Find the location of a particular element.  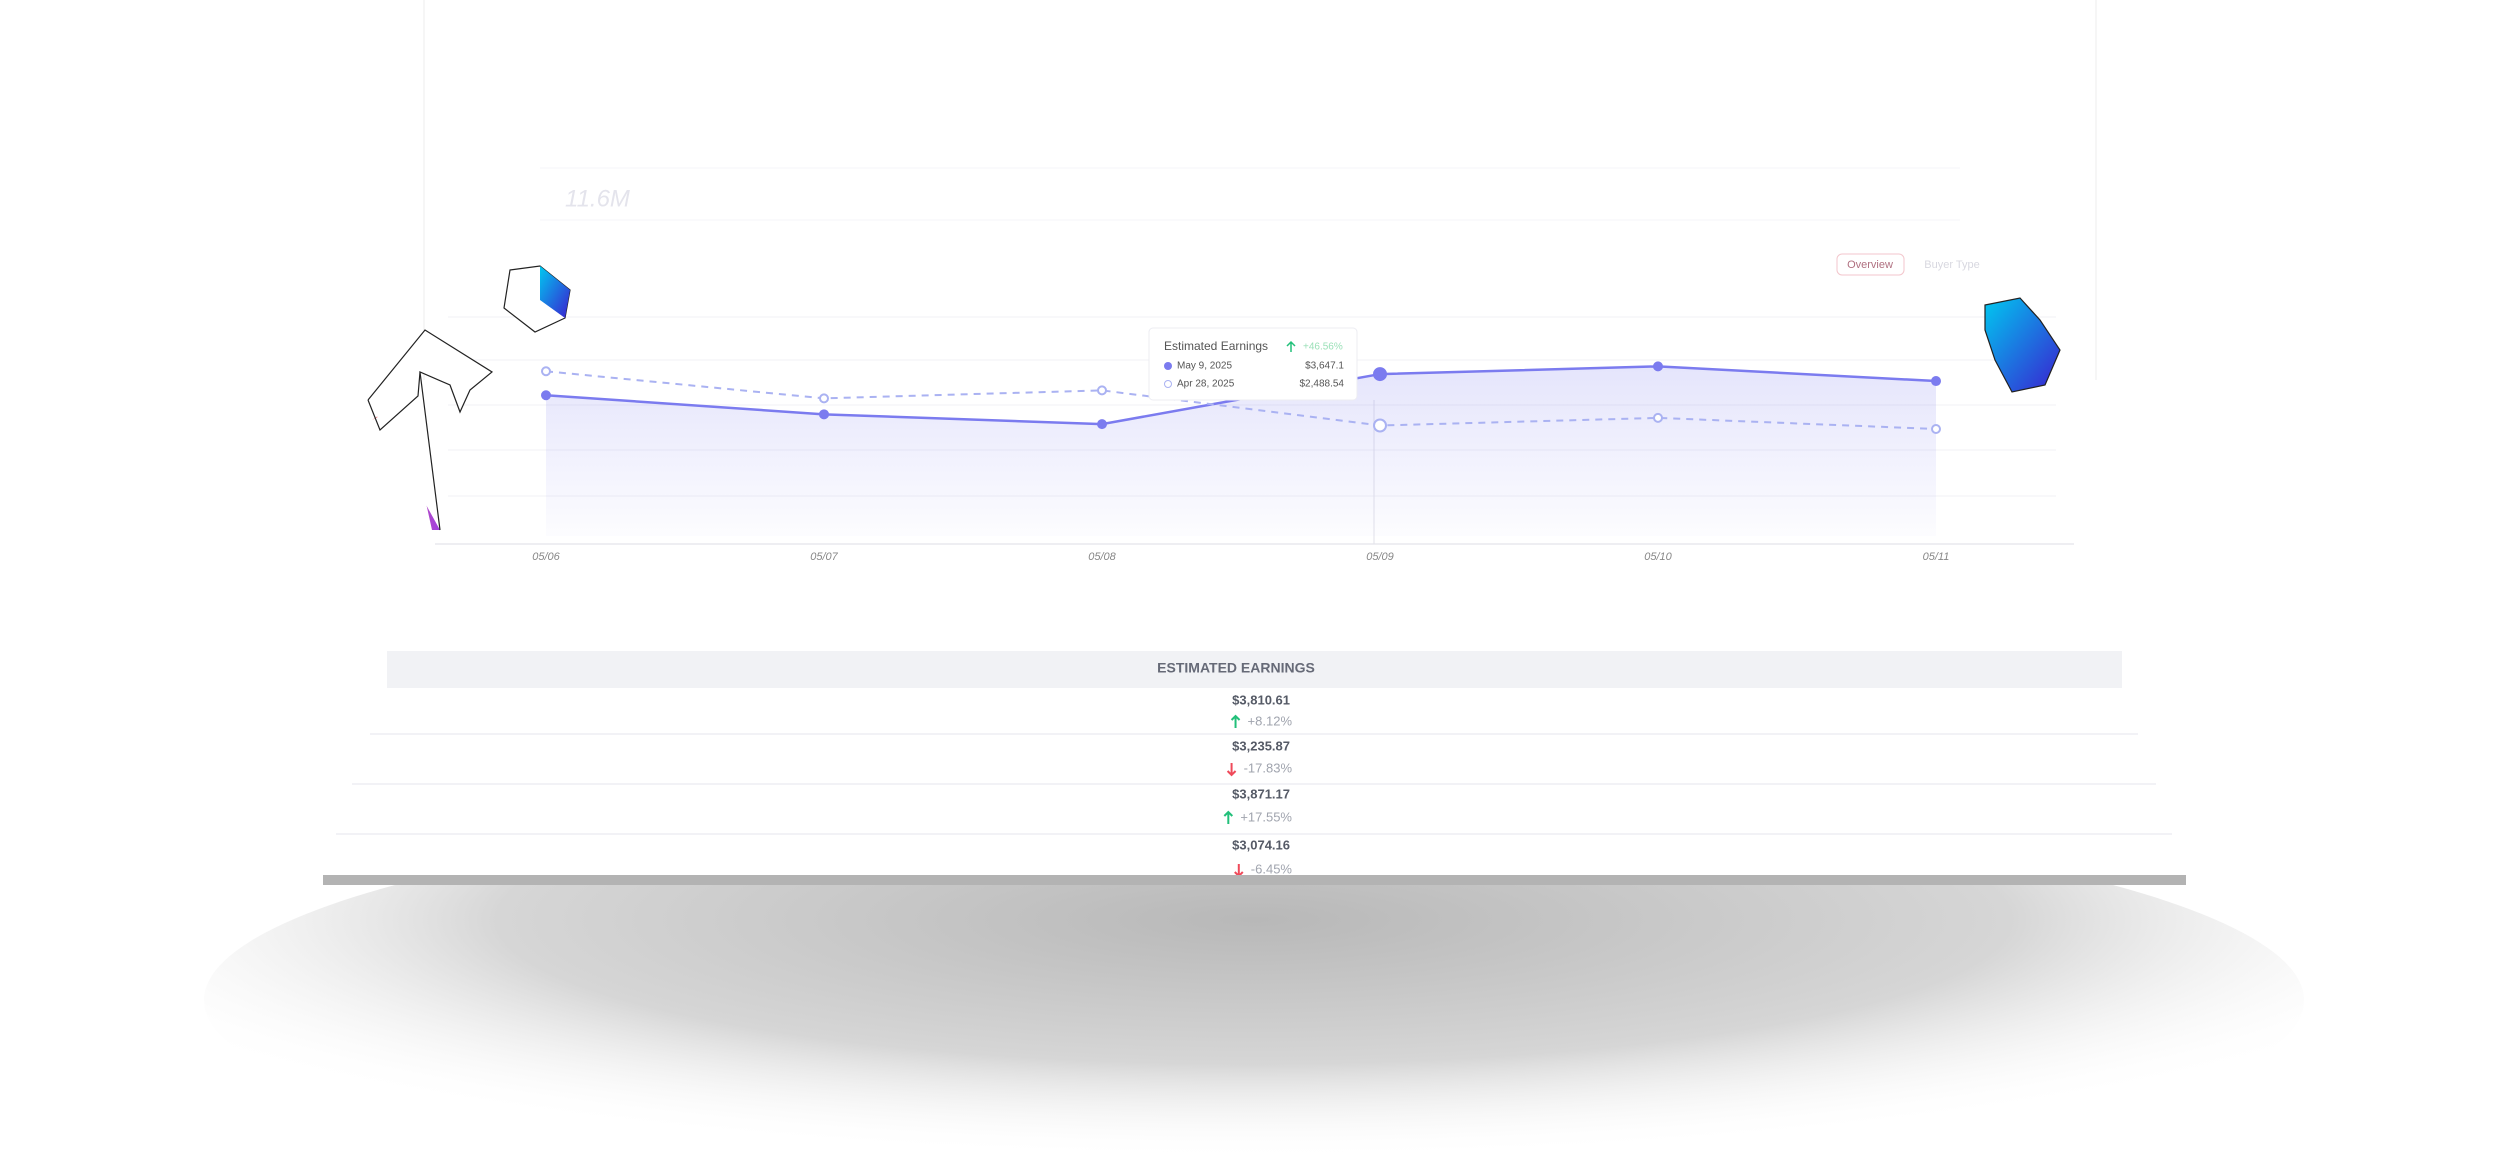

down-icon is located at coordinates (1231, 770).